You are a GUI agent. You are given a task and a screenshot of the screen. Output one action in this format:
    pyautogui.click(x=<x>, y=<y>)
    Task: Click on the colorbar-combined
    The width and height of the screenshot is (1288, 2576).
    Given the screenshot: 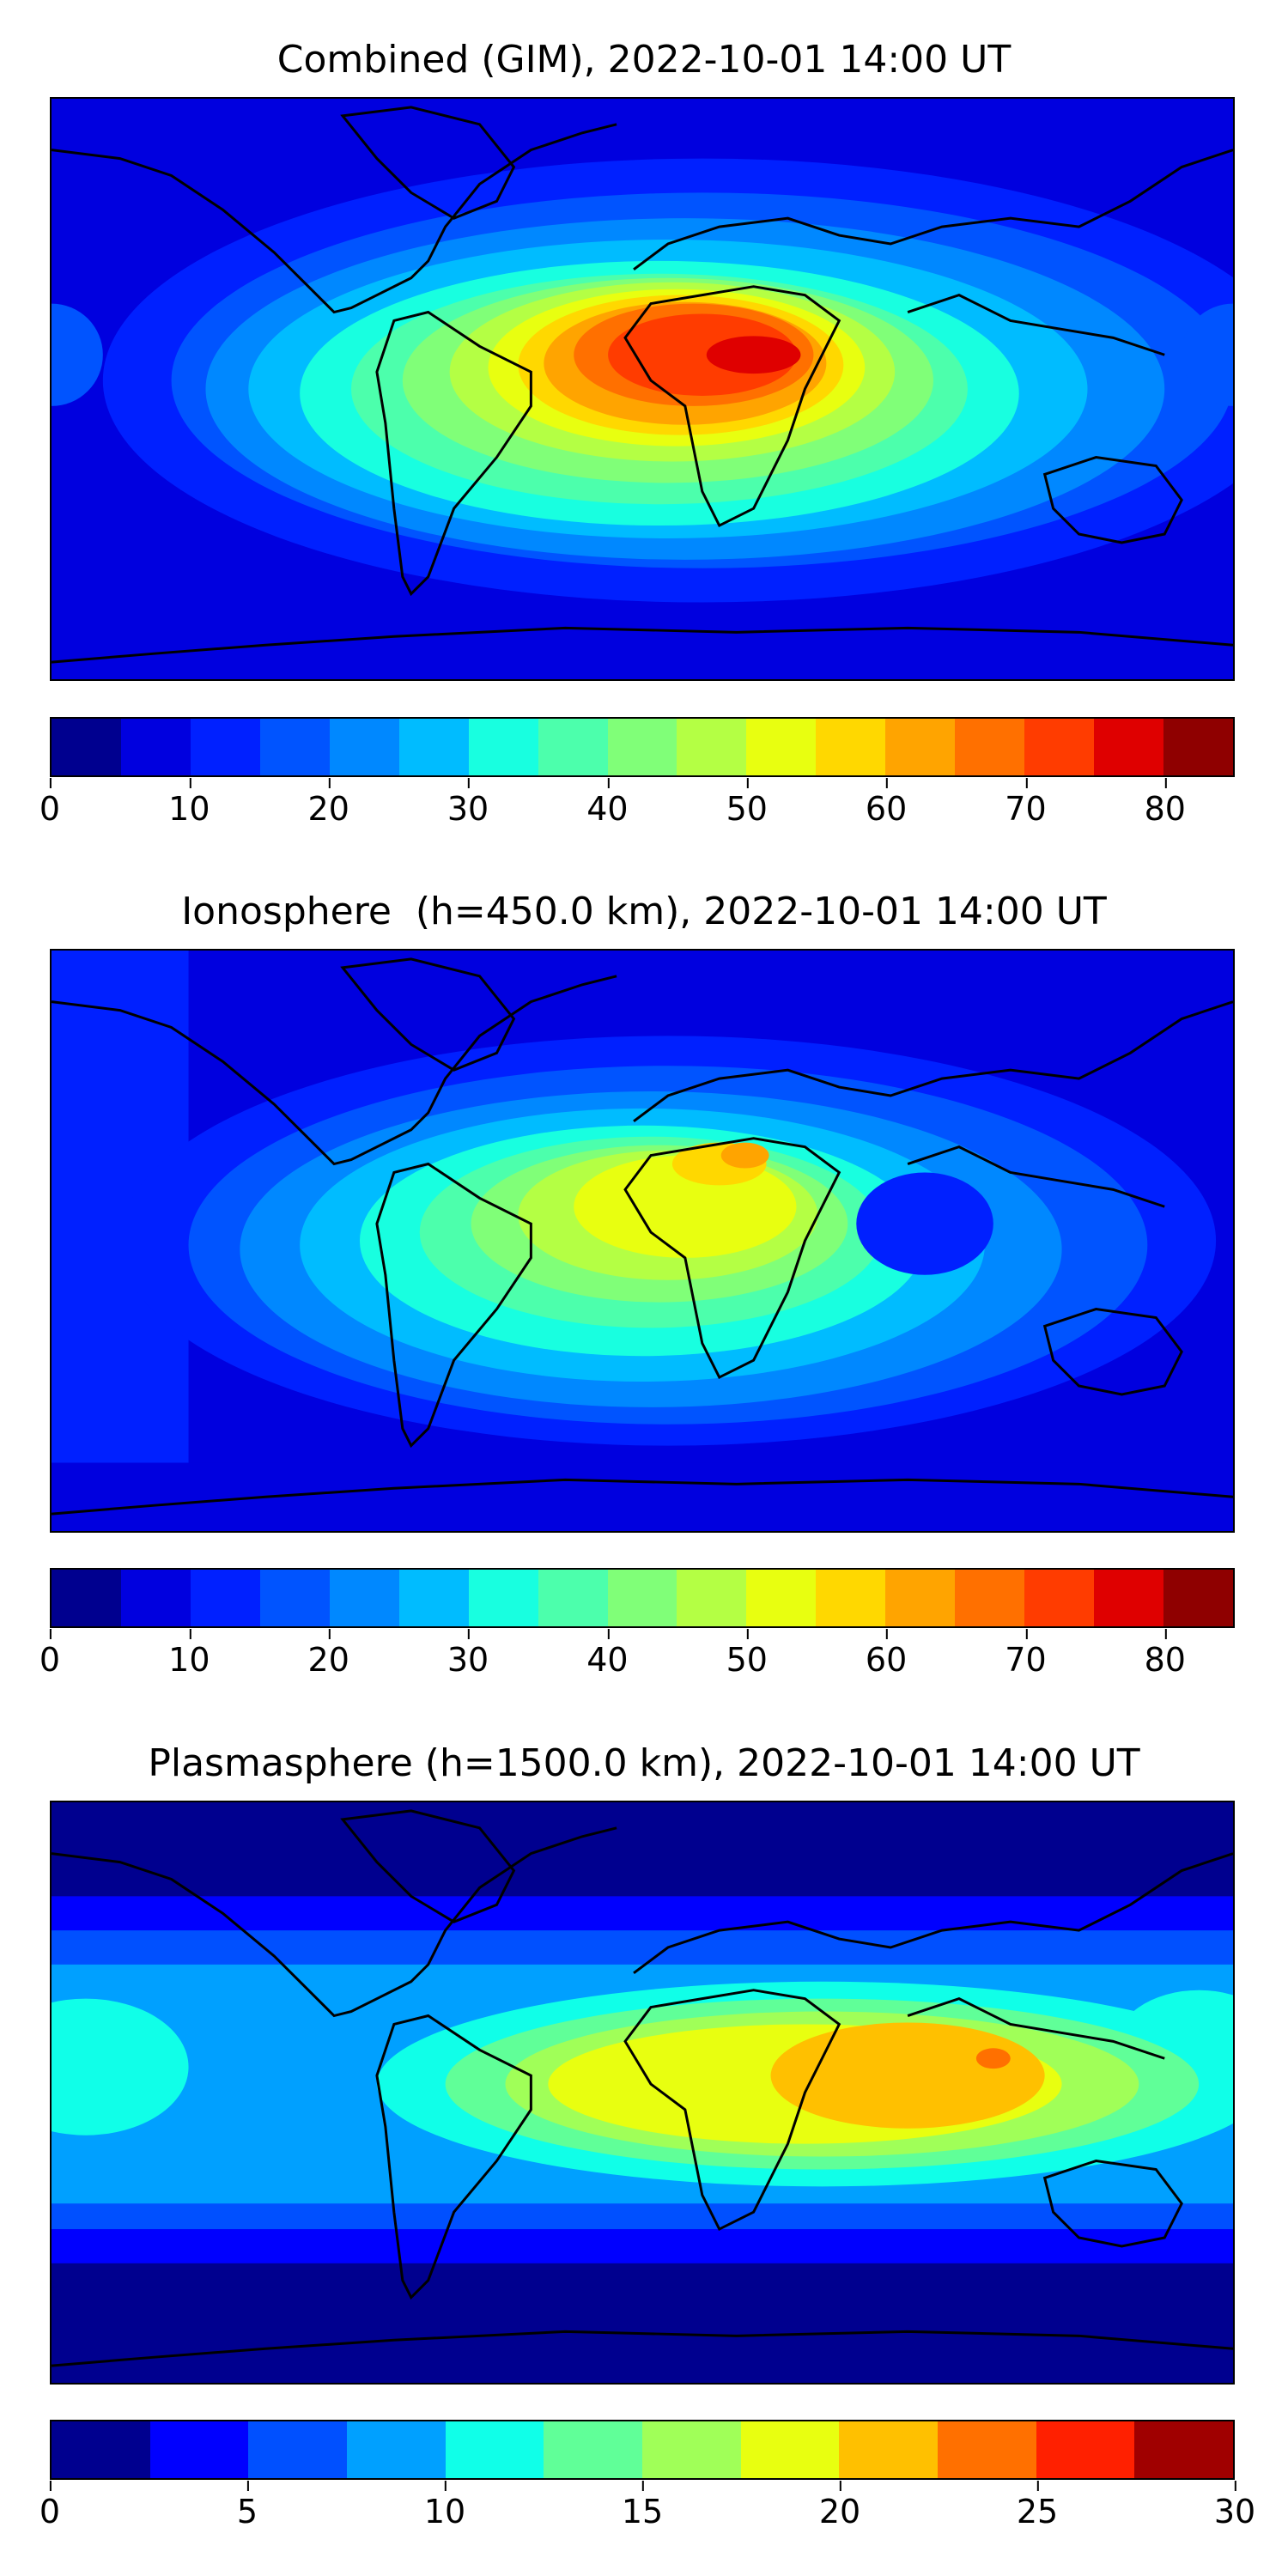 What is the action you would take?
    pyautogui.click(x=642, y=747)
    